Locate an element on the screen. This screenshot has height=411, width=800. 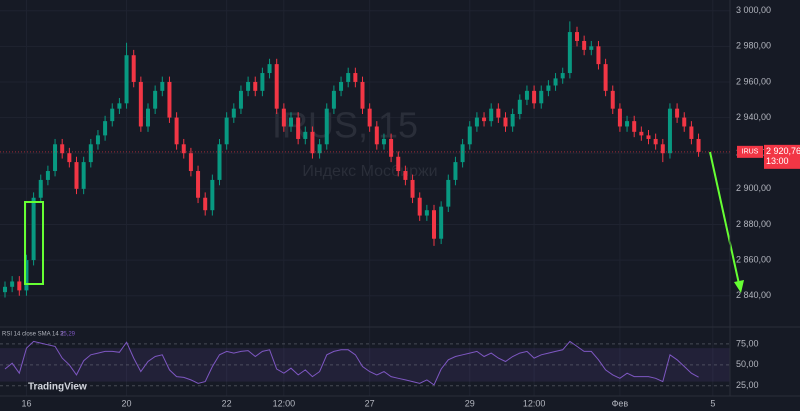
x-tick-label: Фев is located at coordinates (620, 403).